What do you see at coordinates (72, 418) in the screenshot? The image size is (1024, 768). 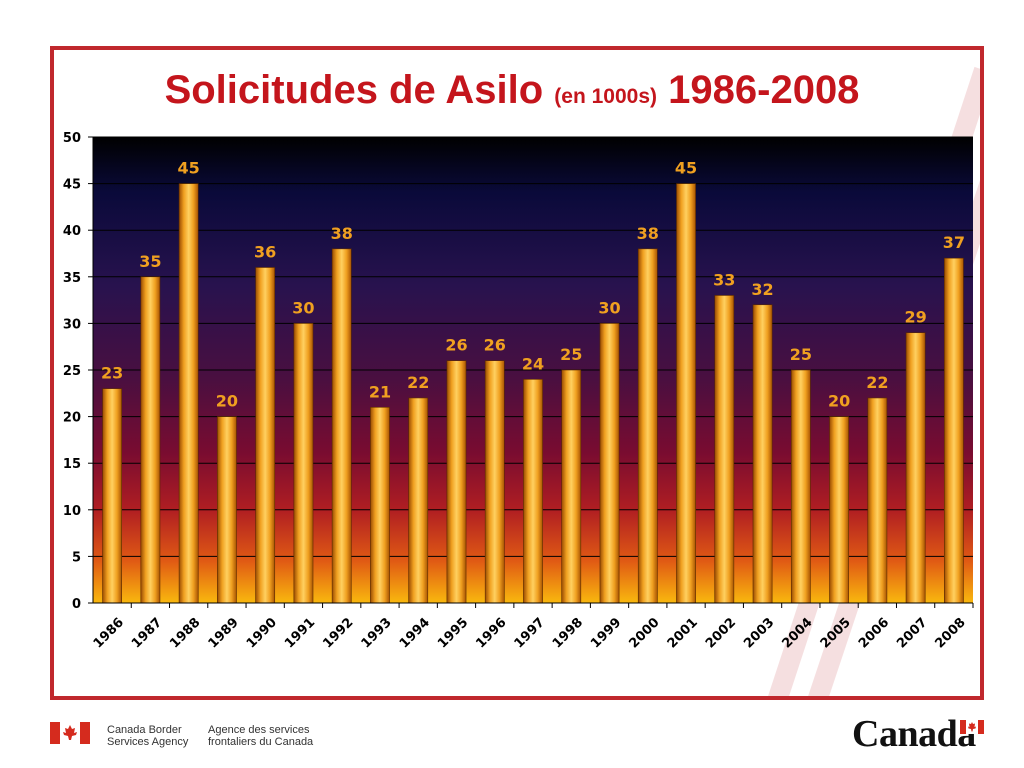 I see `y-tick-label: 20` at bounding box center [72, 418].